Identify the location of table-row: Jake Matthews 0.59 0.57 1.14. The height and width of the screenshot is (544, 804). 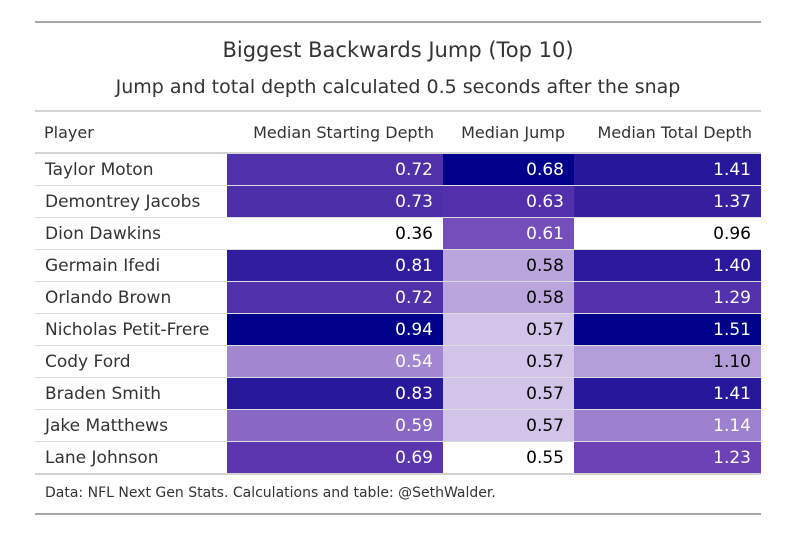
(398, 425).